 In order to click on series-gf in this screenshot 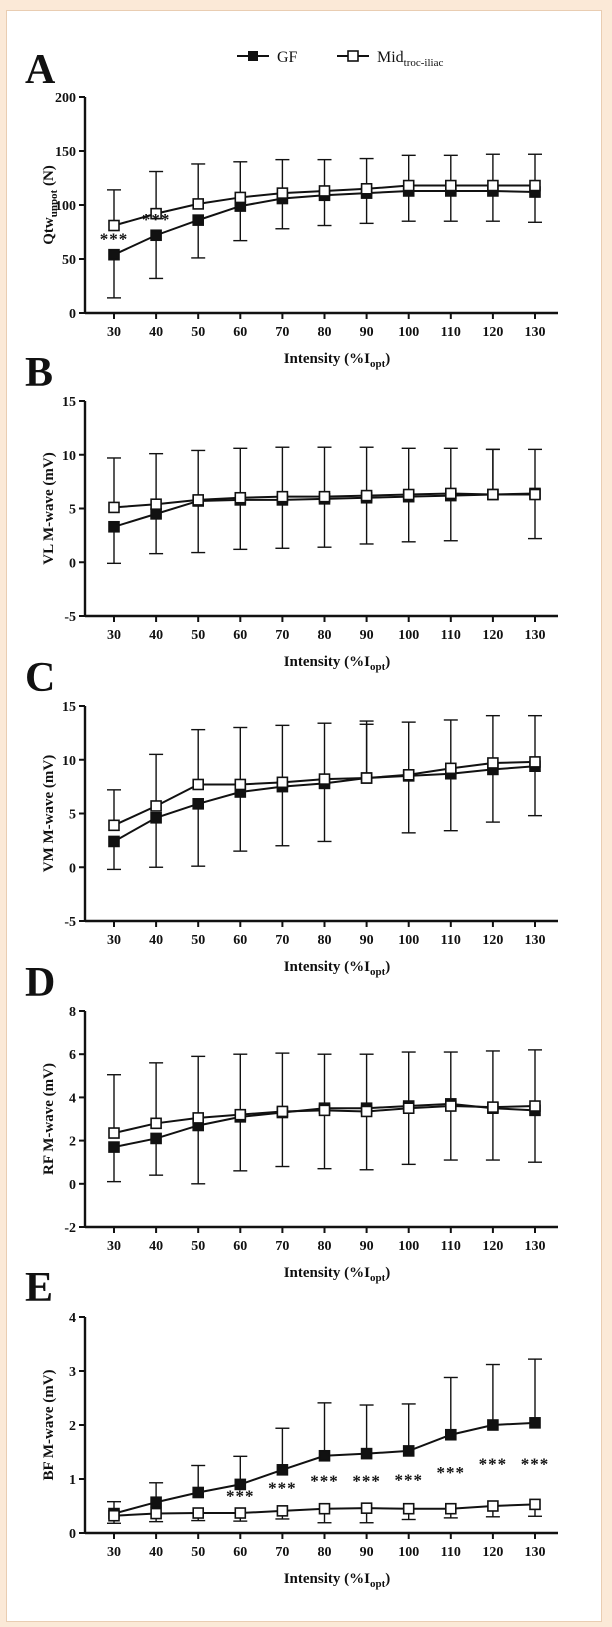, I will do `click(324, 242)`.